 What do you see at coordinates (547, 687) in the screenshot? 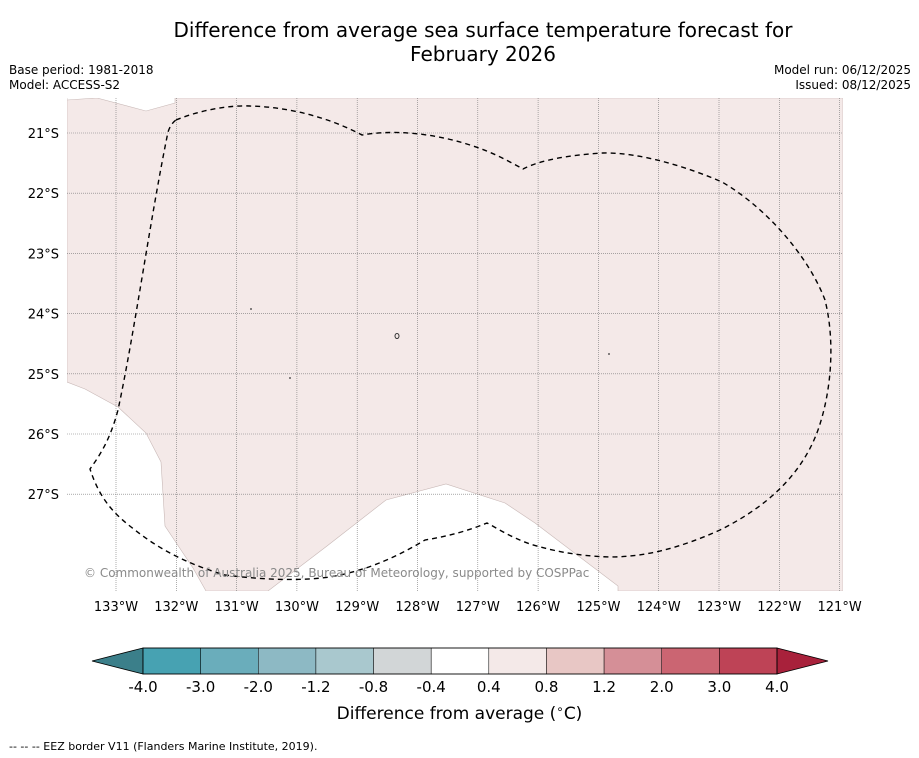
I see `colorbar-tick-label: 0.8` at bounding box center [547, 687].